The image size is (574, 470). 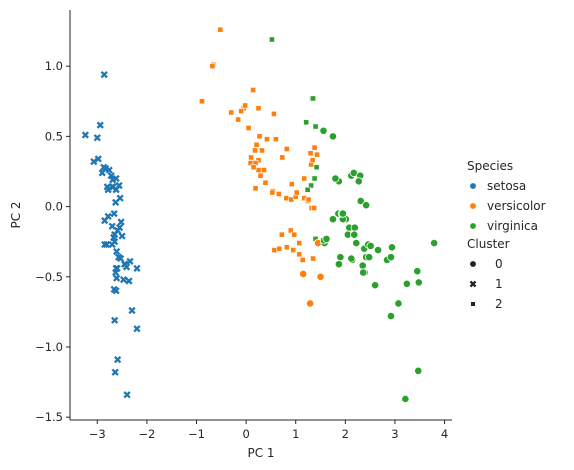 I want to click on legend-style-label-1: 1, so click(x=499, y=284).